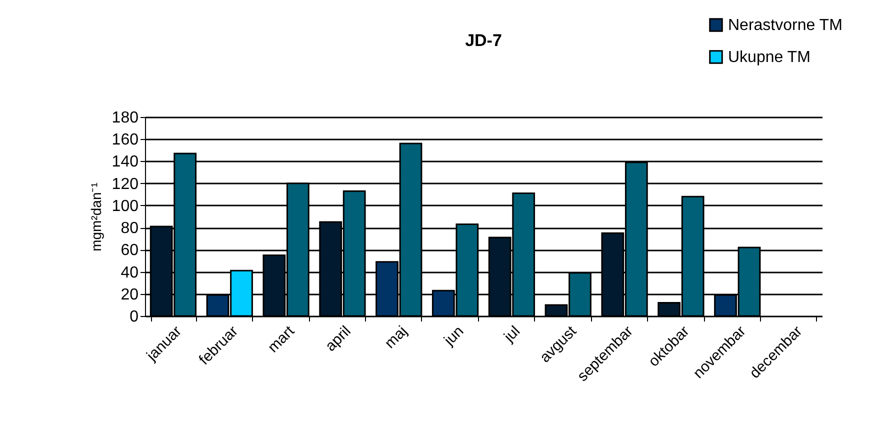 This screenshot has height=426, width=894. What do you see at coordinates (125, 118) in the screenshot?
I see `y-tick-label: 180` at bounding box center [125, 118].